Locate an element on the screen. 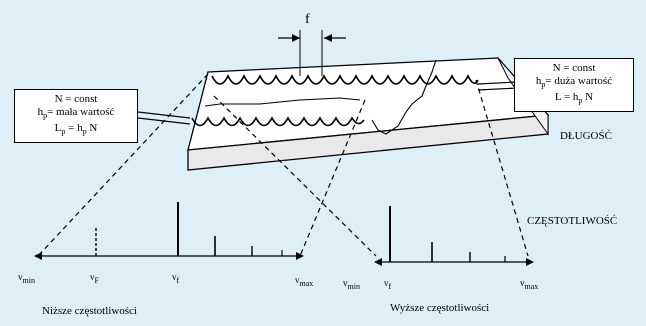 The height and width of the screenshot is (326, 646). low-amplitude-parameter-box: N = const hp= mała wartość Lp = hp N is located at coordinates (76, 116).